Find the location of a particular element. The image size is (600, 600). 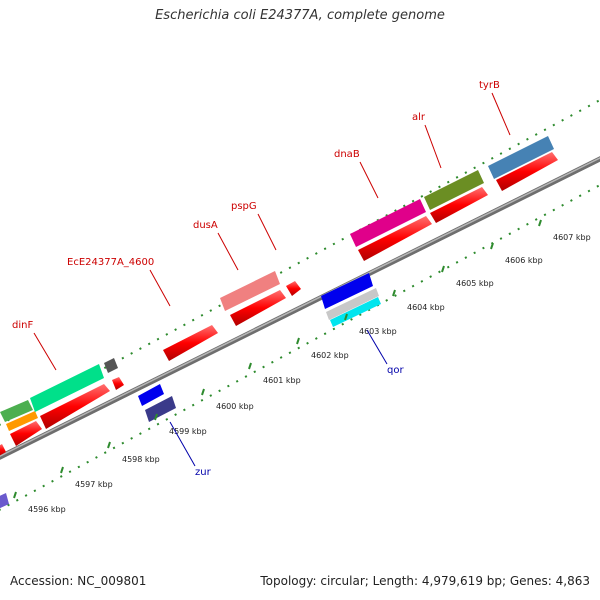

gene-label-dnab: dnaB is located at coordinates (347, 154).